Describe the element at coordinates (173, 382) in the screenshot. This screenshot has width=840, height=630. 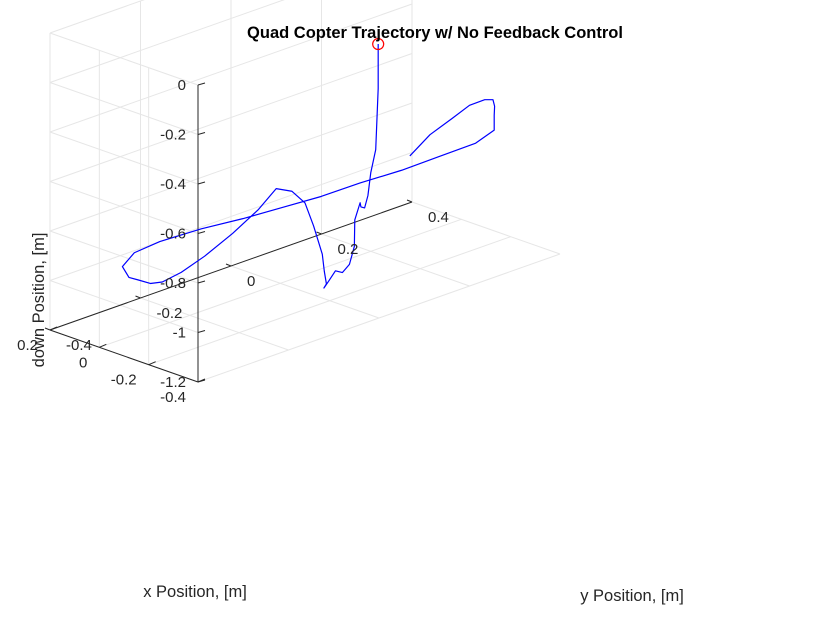
I see `z-tick-label: -1.2` at that location.